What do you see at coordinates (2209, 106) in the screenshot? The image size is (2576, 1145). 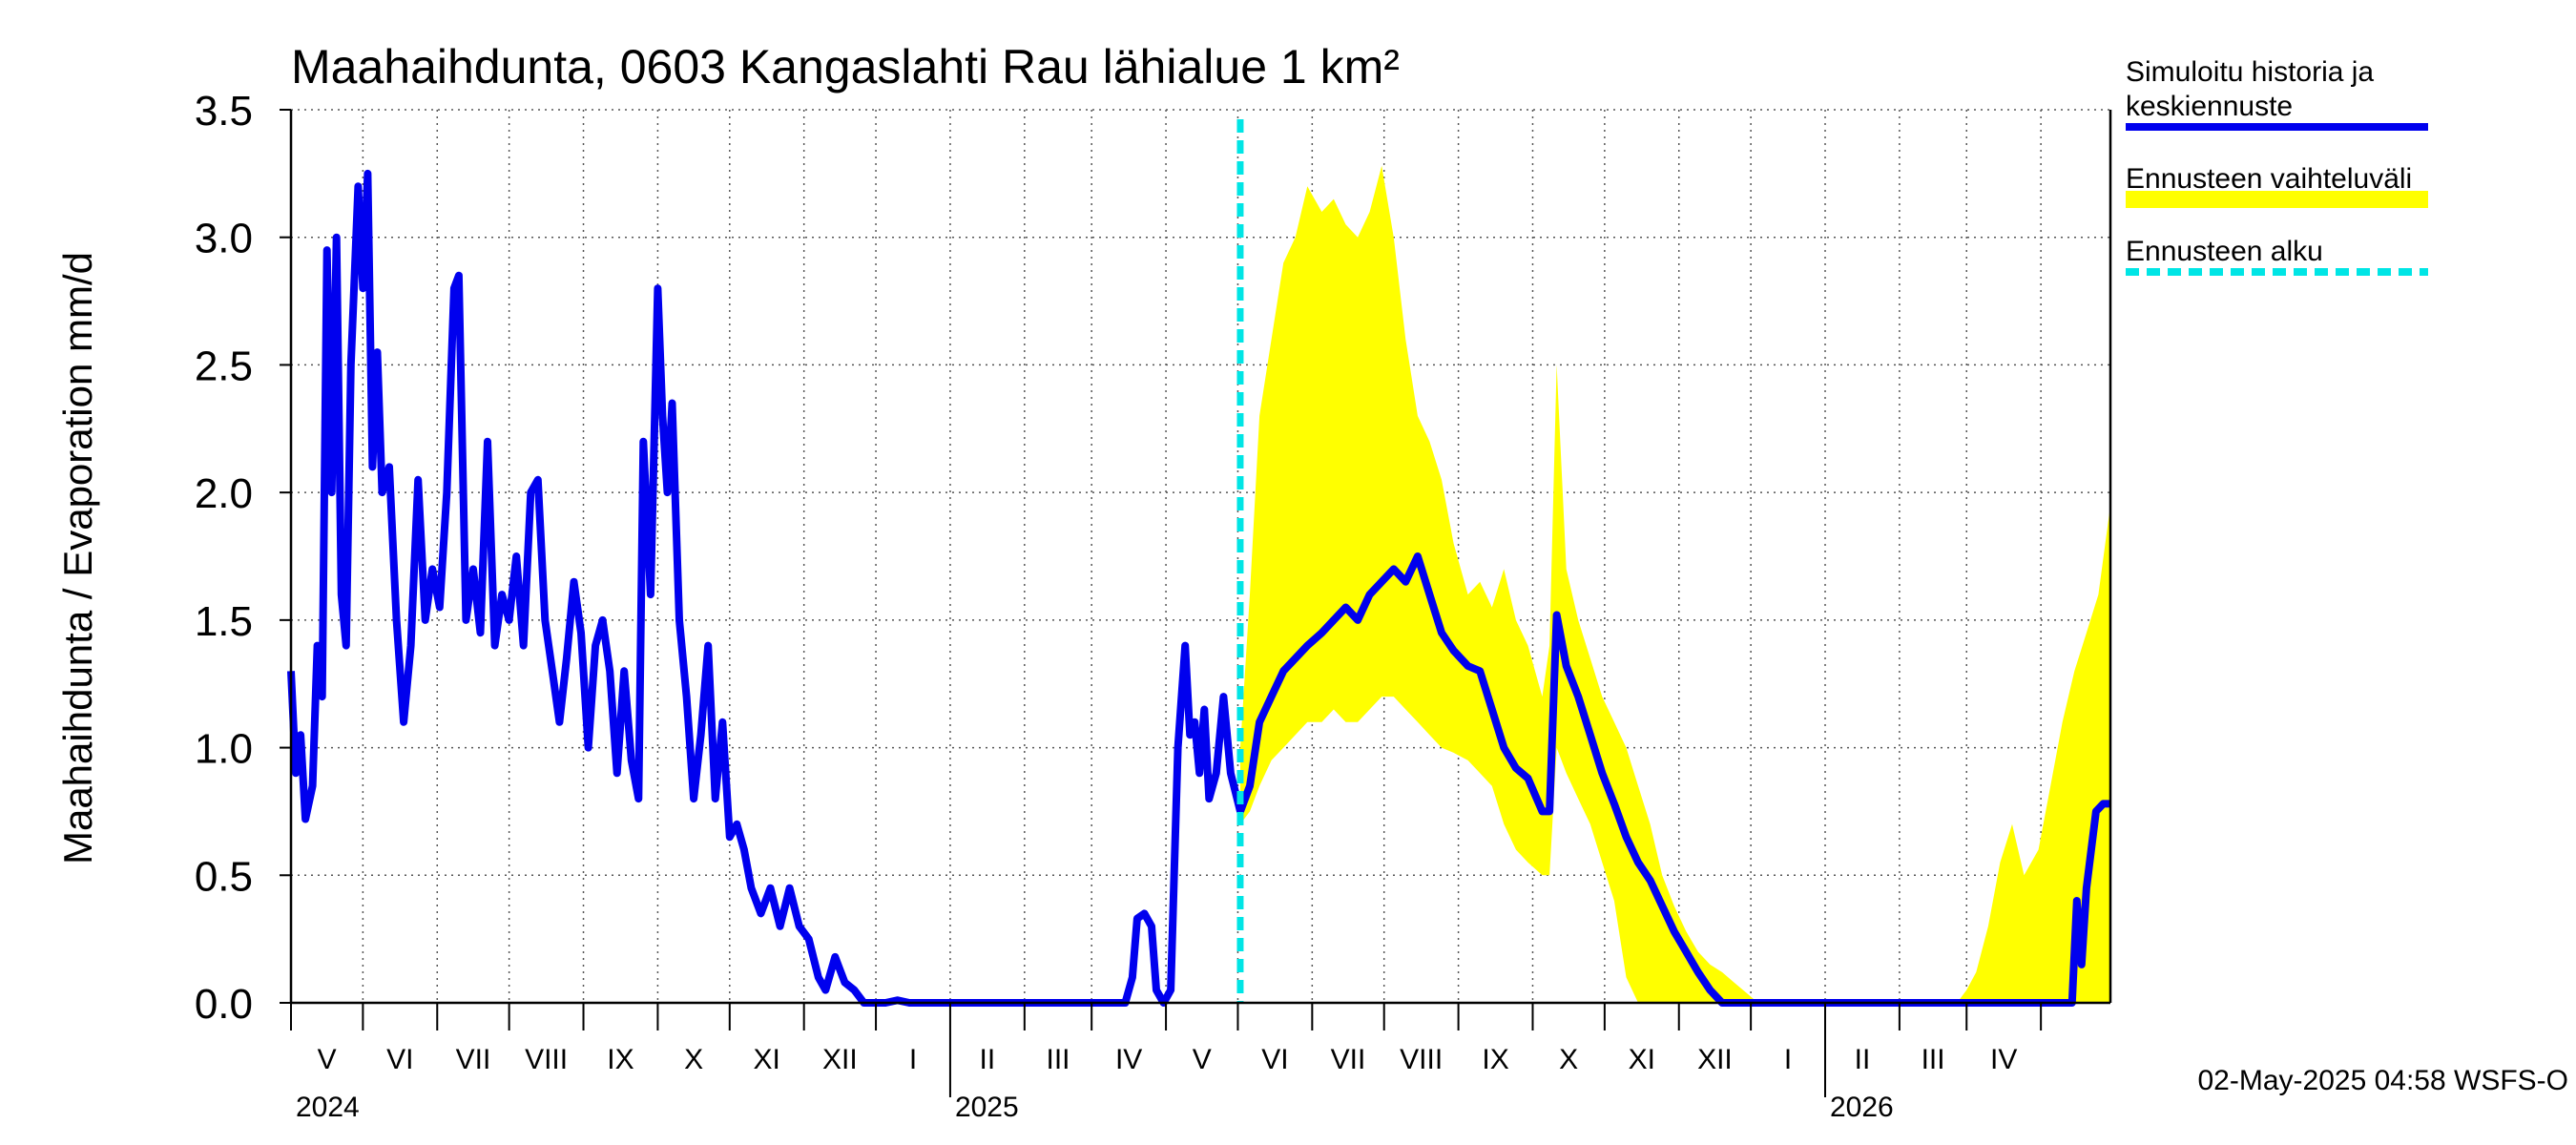 I see `legend-label: keskiennuste` at bounding box center [2209, 106].